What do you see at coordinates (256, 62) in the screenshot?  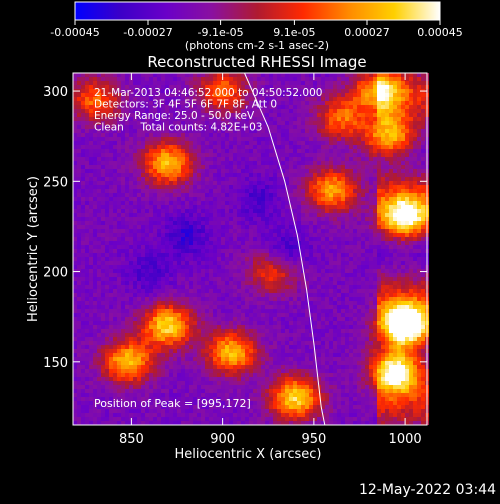 I see `chart-title: Reconstructed RHESSI Image` at bounding box center [256, 62].